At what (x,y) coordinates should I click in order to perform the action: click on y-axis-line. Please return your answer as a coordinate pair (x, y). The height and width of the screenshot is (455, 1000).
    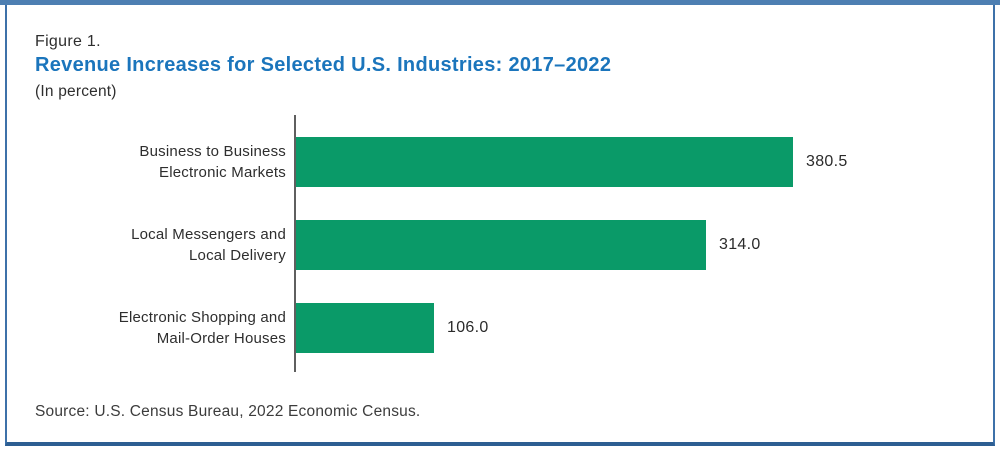
    Looking at the image, I should click on (295, 243).